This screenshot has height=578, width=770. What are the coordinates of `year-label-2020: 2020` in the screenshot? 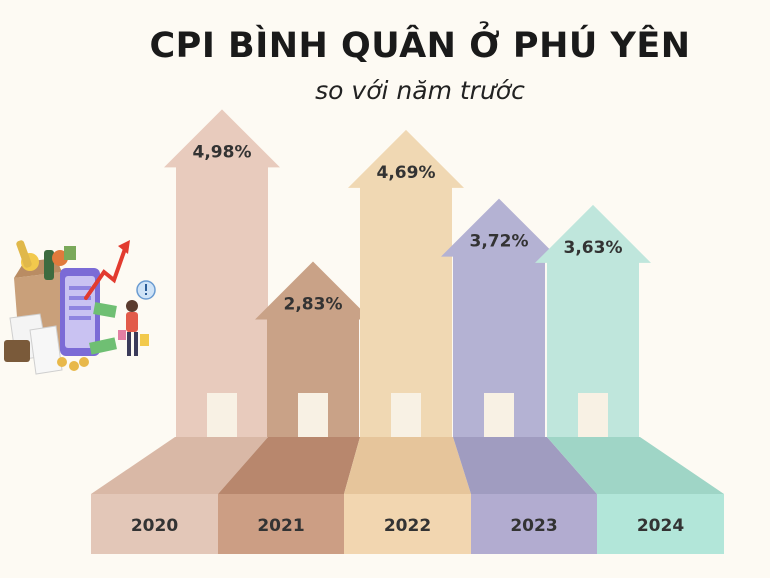 It's located at (154, 526).